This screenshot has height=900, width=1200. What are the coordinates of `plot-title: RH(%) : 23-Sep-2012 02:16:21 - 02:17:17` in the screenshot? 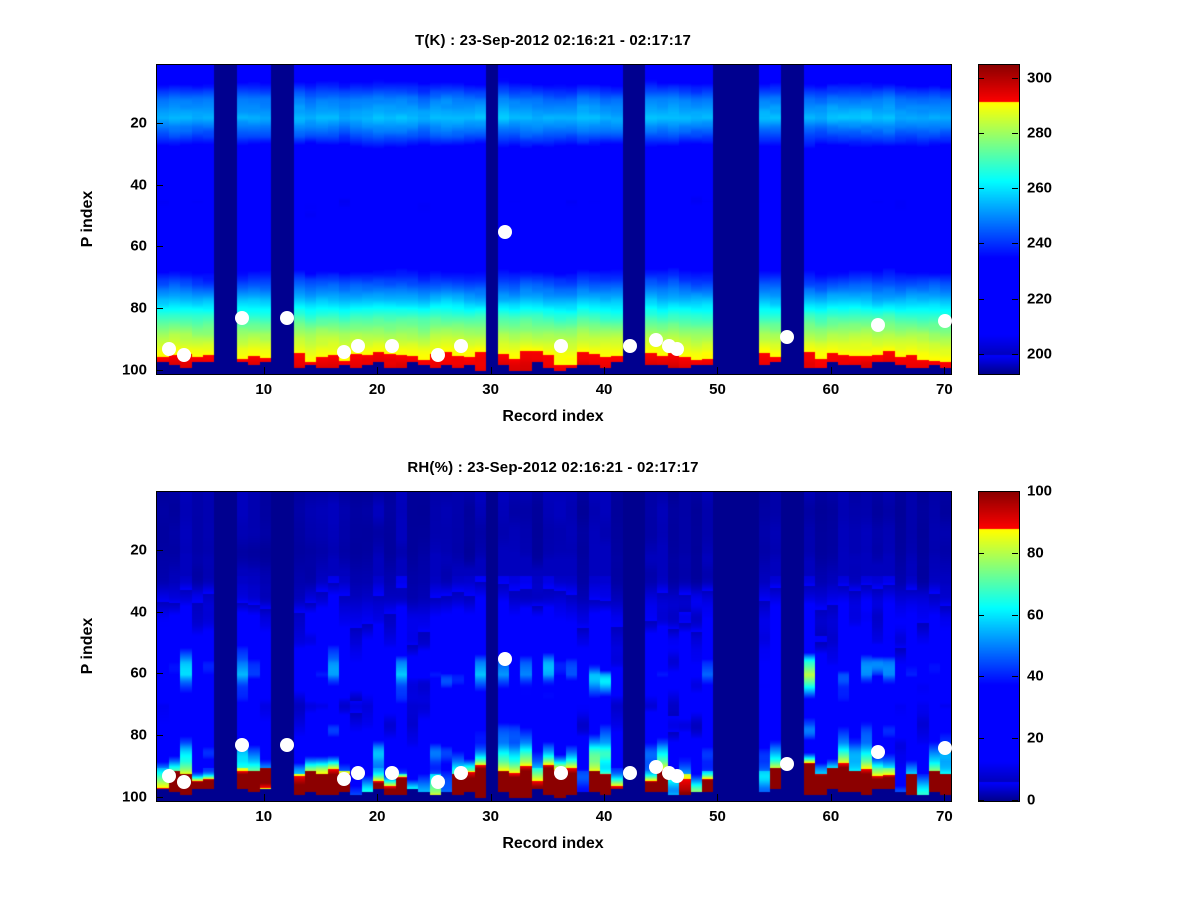 It's located at (553, 467).